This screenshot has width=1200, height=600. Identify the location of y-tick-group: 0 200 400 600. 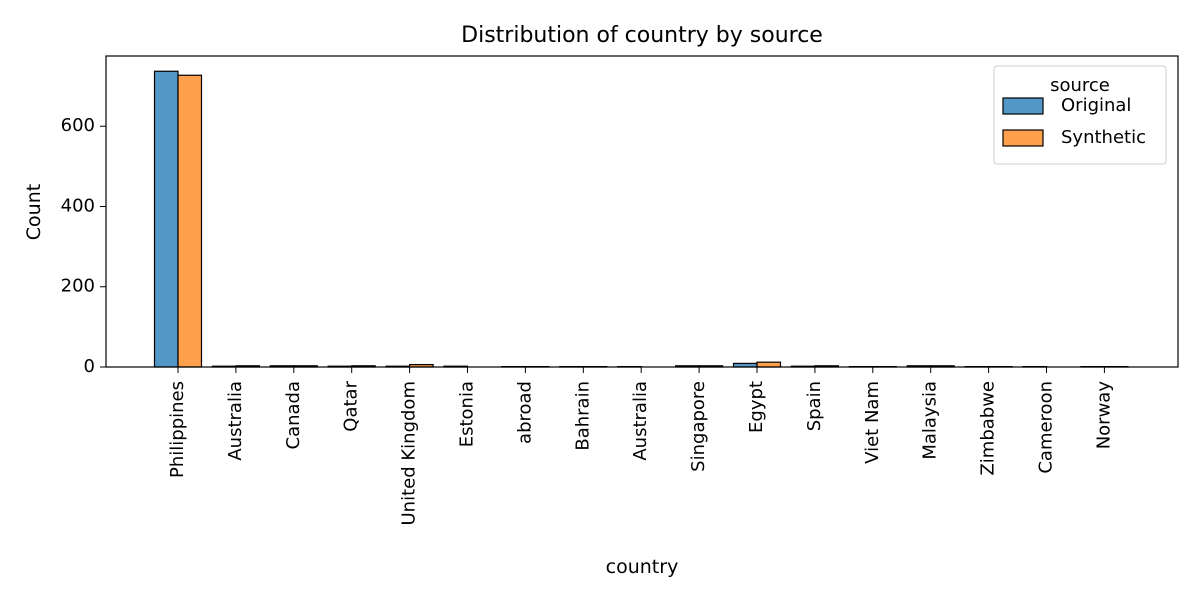
(83, 246).